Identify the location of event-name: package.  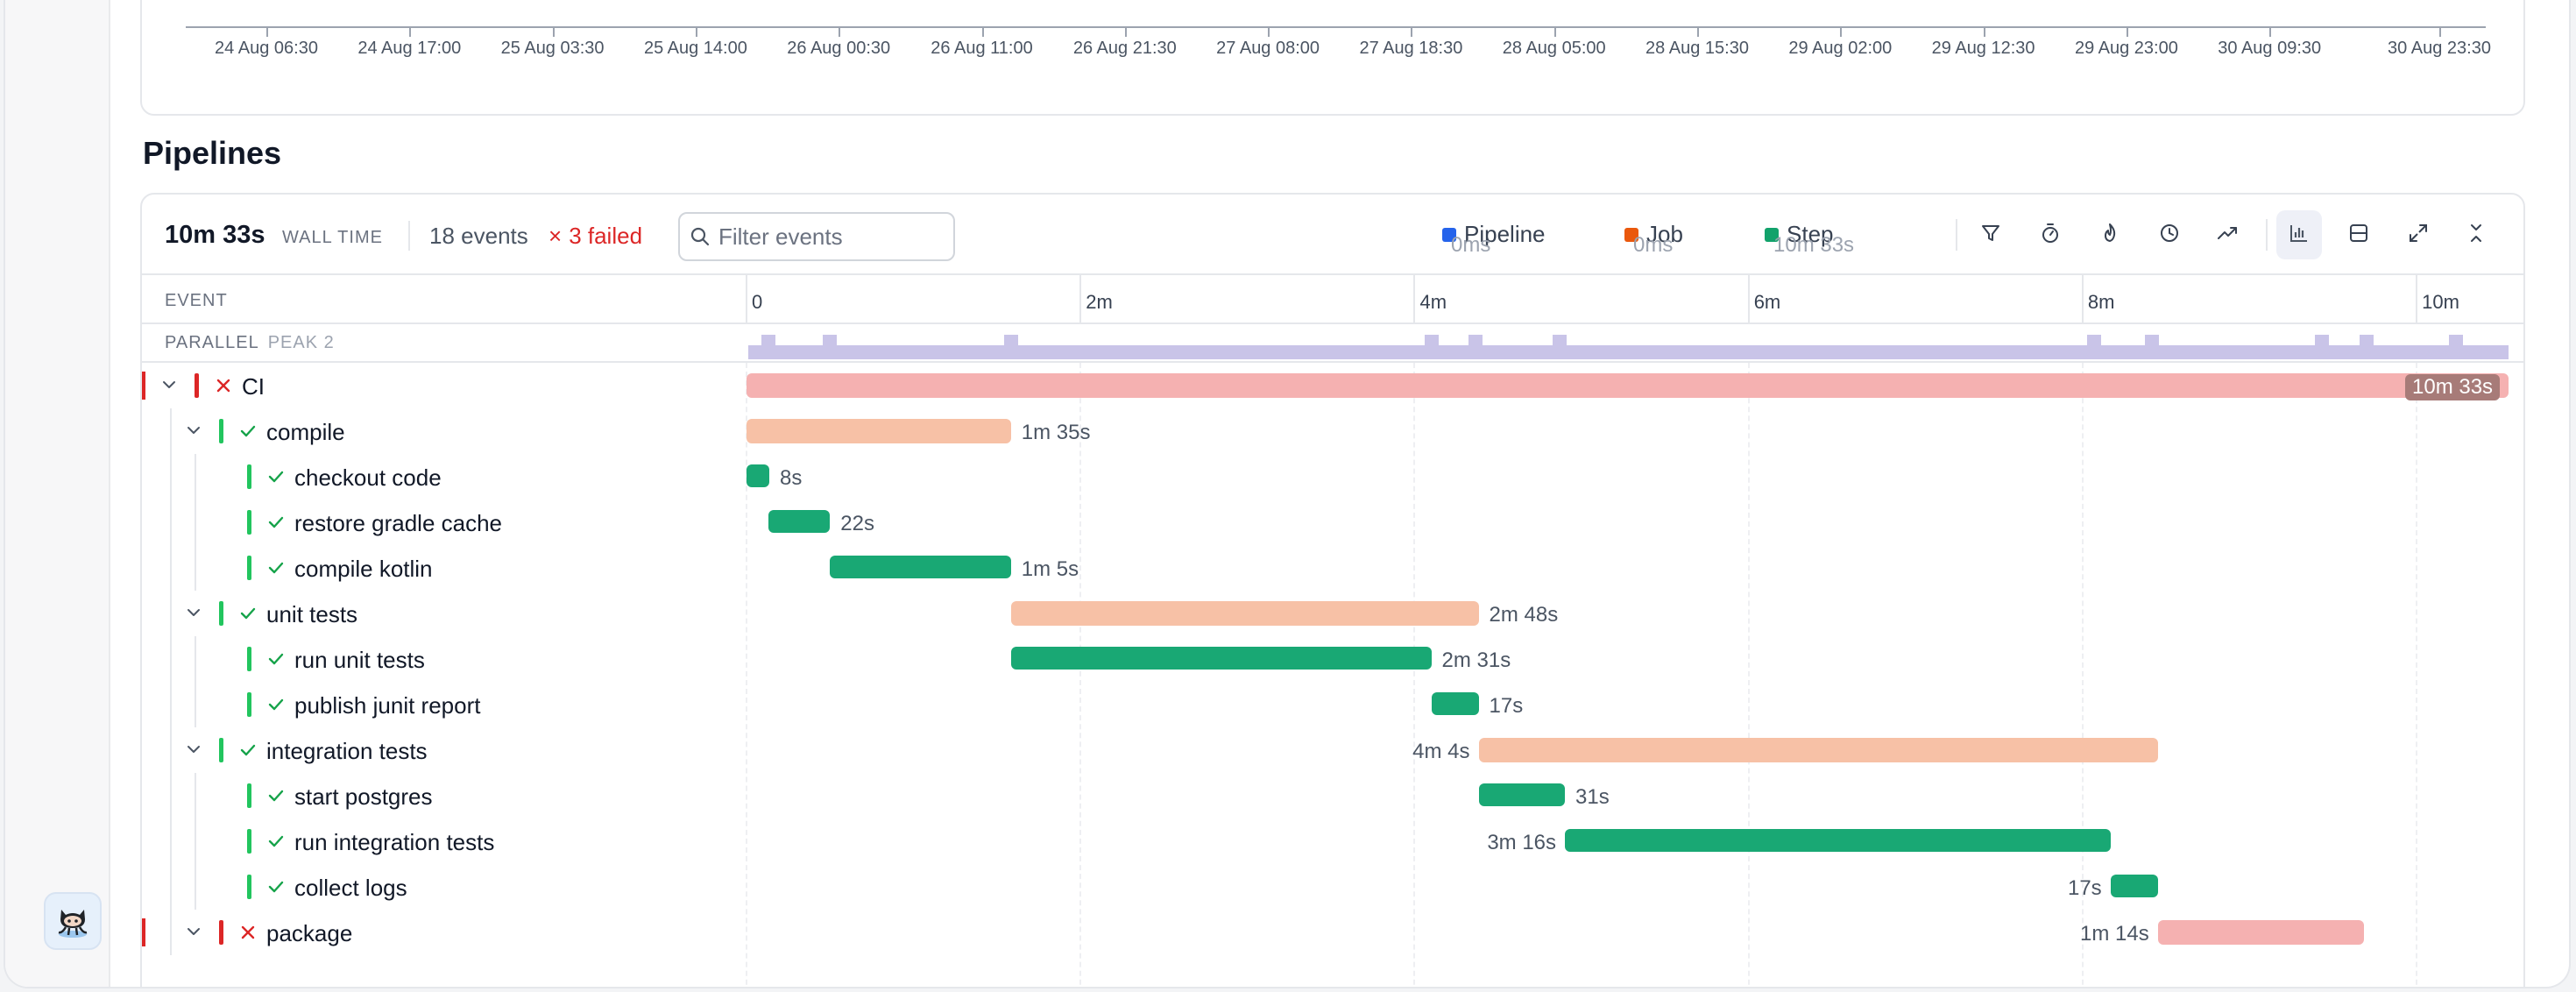
(309, 933).